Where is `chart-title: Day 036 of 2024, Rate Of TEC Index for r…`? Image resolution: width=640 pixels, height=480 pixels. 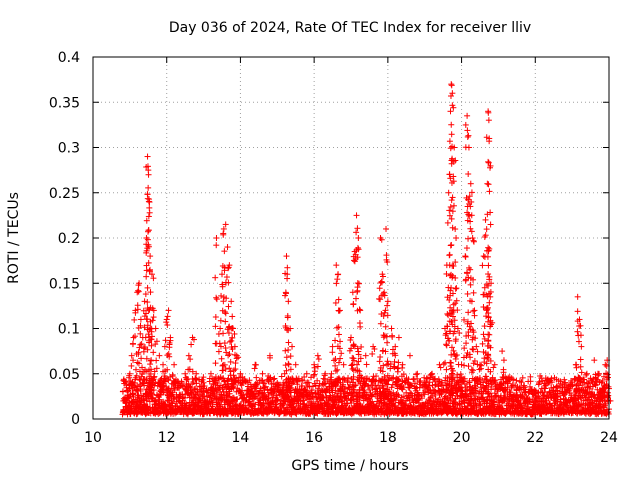
chart-title: Day 036 of 2024, Rate Of TEC Index for r… is located at coordinates (350, 28).